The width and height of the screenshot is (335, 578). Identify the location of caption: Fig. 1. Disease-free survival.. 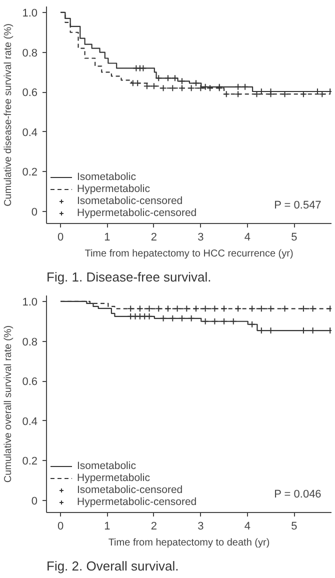
(129, 277).